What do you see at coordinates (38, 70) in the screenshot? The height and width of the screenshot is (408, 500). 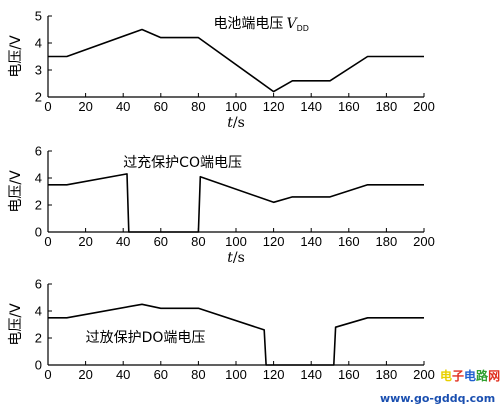 I see `y-tick-label: 3` at bounding box center [38, 70].